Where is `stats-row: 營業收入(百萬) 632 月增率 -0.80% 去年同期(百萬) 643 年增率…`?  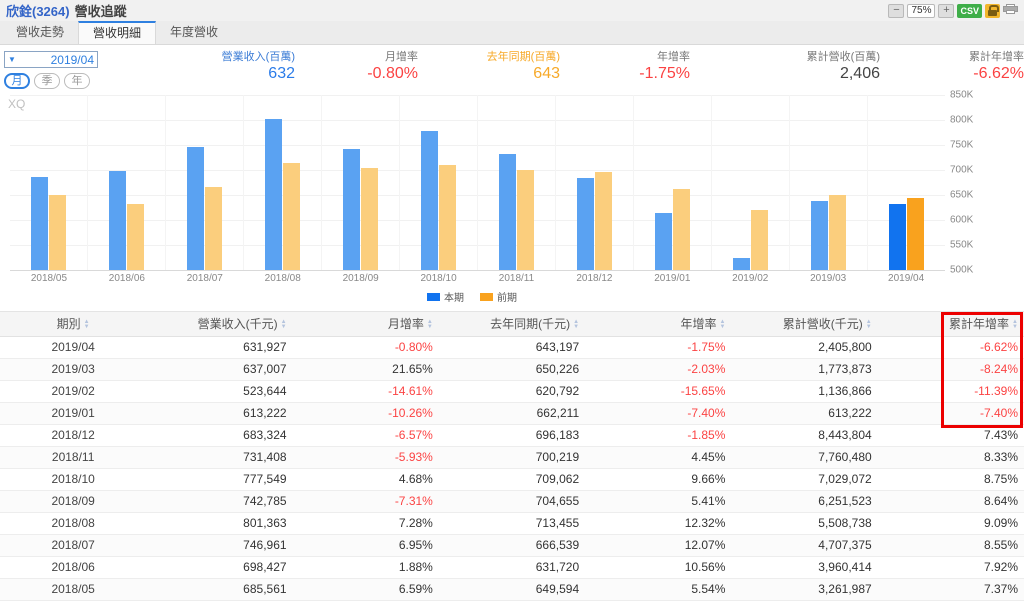 stats-row: 營業收入(百萬) 632 月增率 -0.80% 去年同期(百萬) 643 年增率… is located at coordinates (567, 65).